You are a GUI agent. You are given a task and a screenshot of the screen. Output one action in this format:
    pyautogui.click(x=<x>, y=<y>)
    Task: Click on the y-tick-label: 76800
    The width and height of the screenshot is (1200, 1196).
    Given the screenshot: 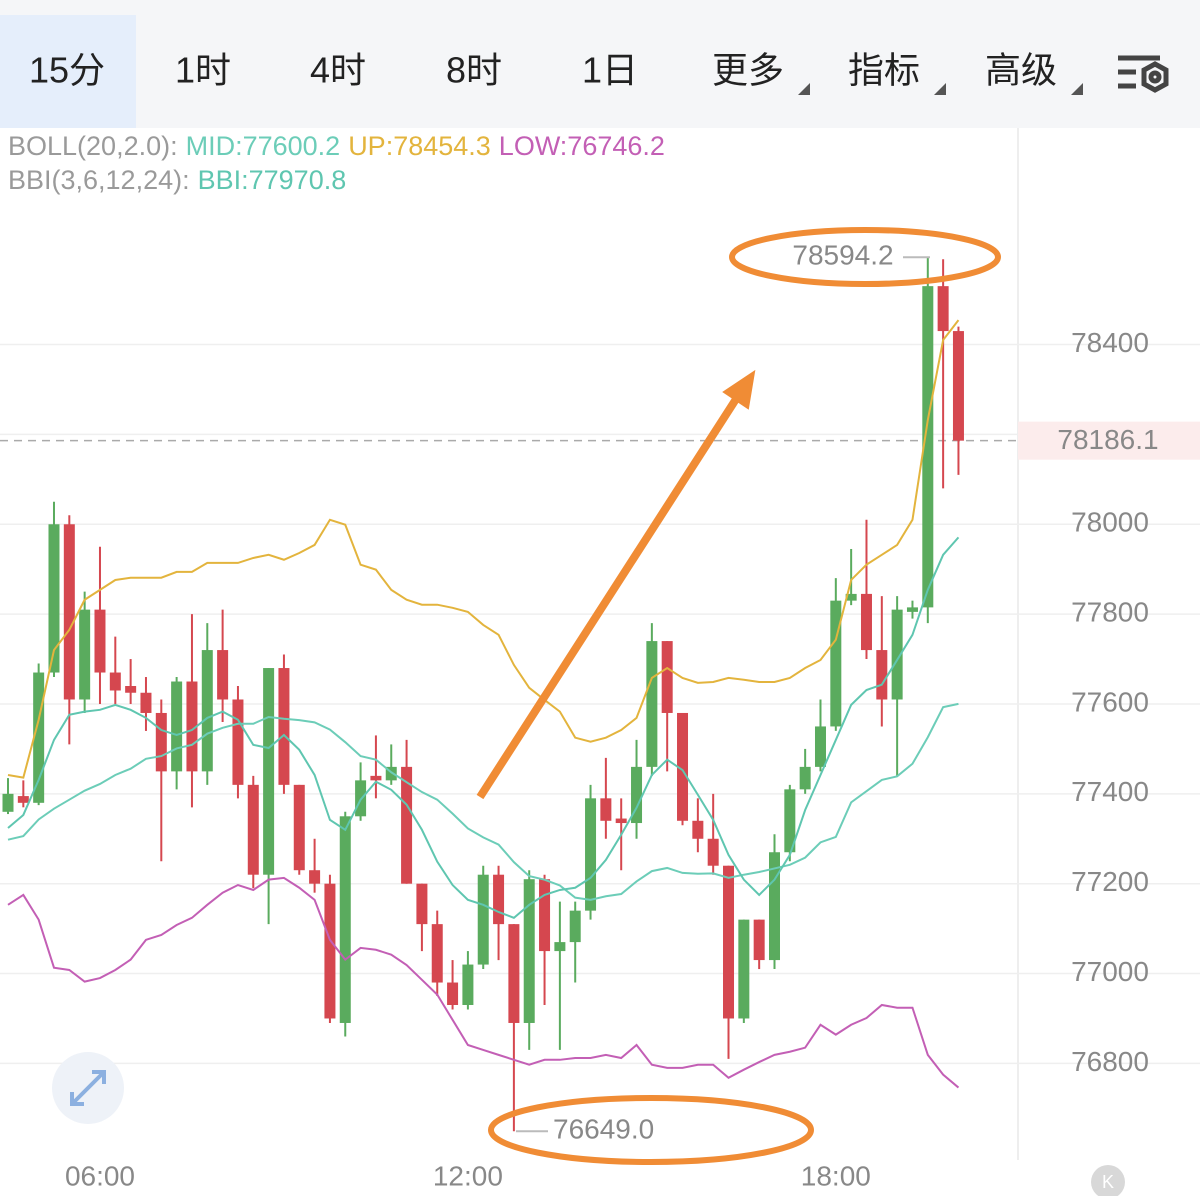 What is the action you would take?
    pyautogui.click(x=1110, y=1061)
    